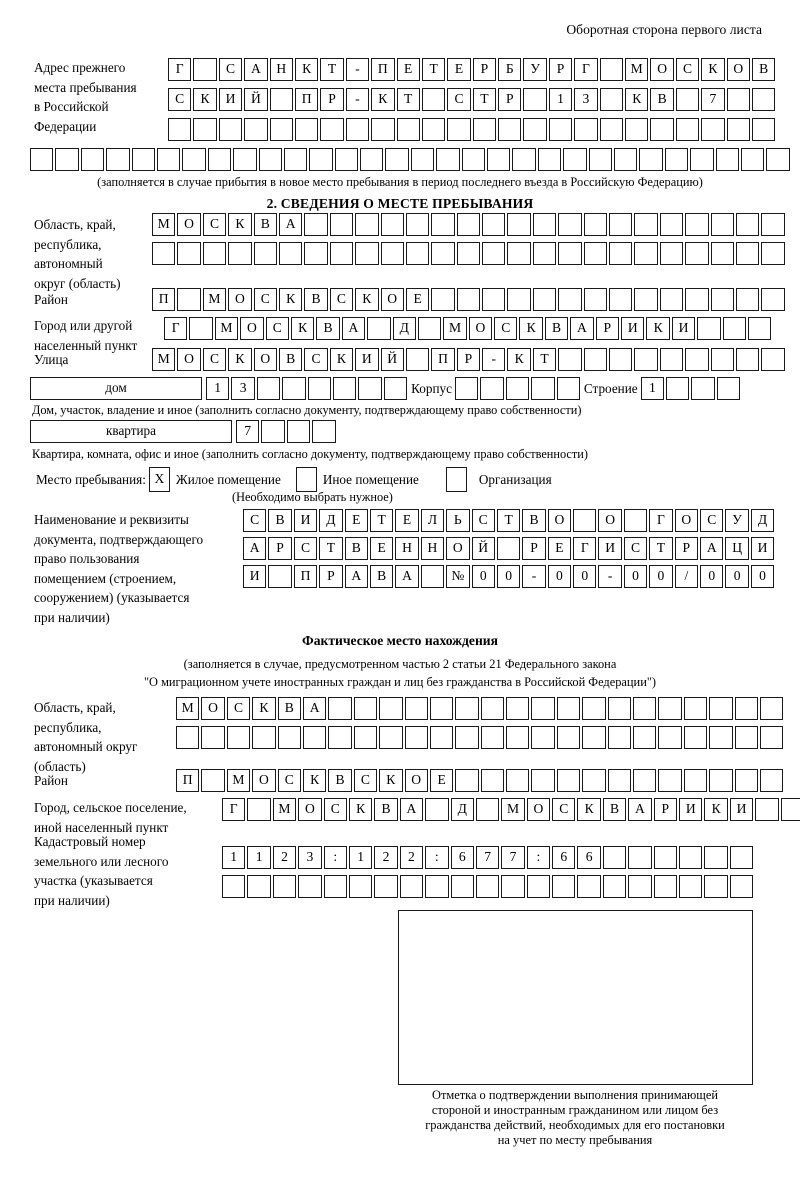  I want to click on cadastral-r1-cell-7: 2, so click(411, 858).